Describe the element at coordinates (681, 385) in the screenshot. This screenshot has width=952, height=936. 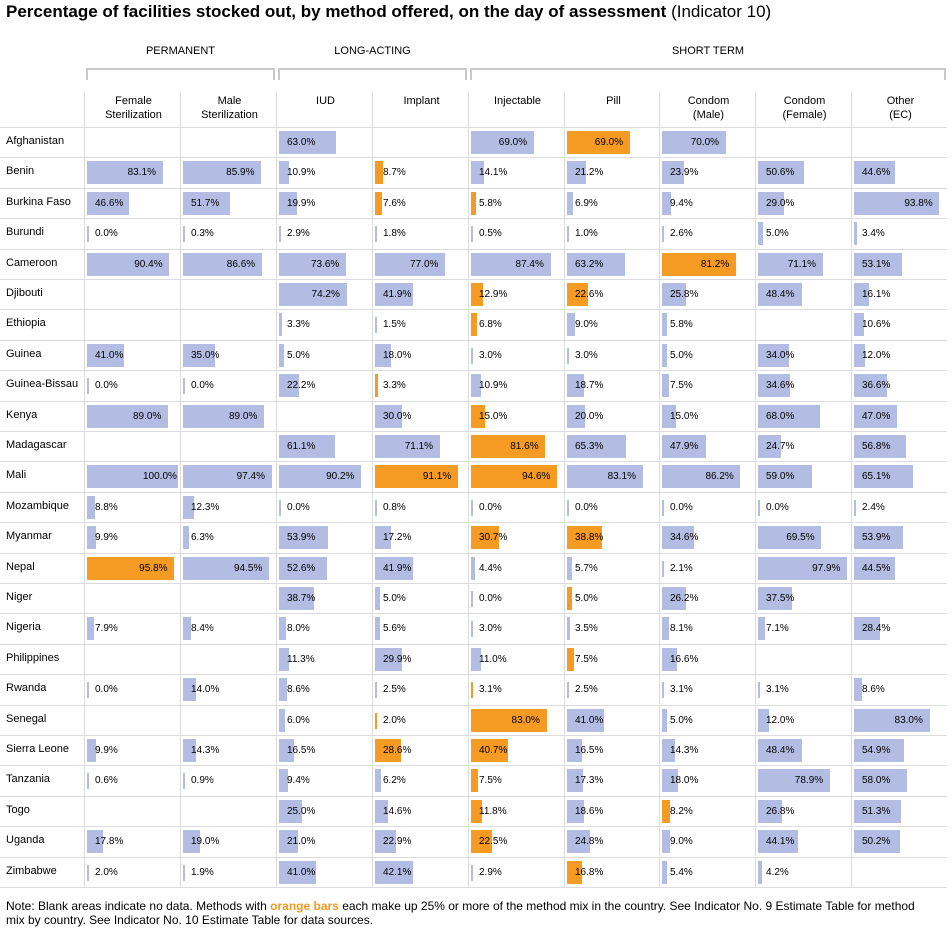
I see `value-label: 7.5%` at that location.